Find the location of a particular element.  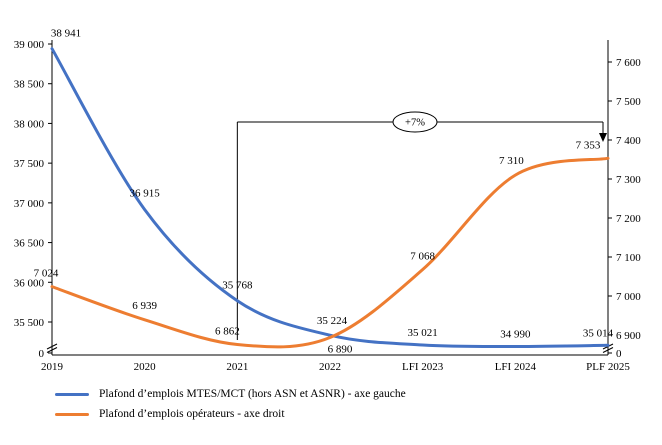

legend-label-operateurs: Plafond d’emplois opérateurs - axe droit is located at coordinates (192, 414).